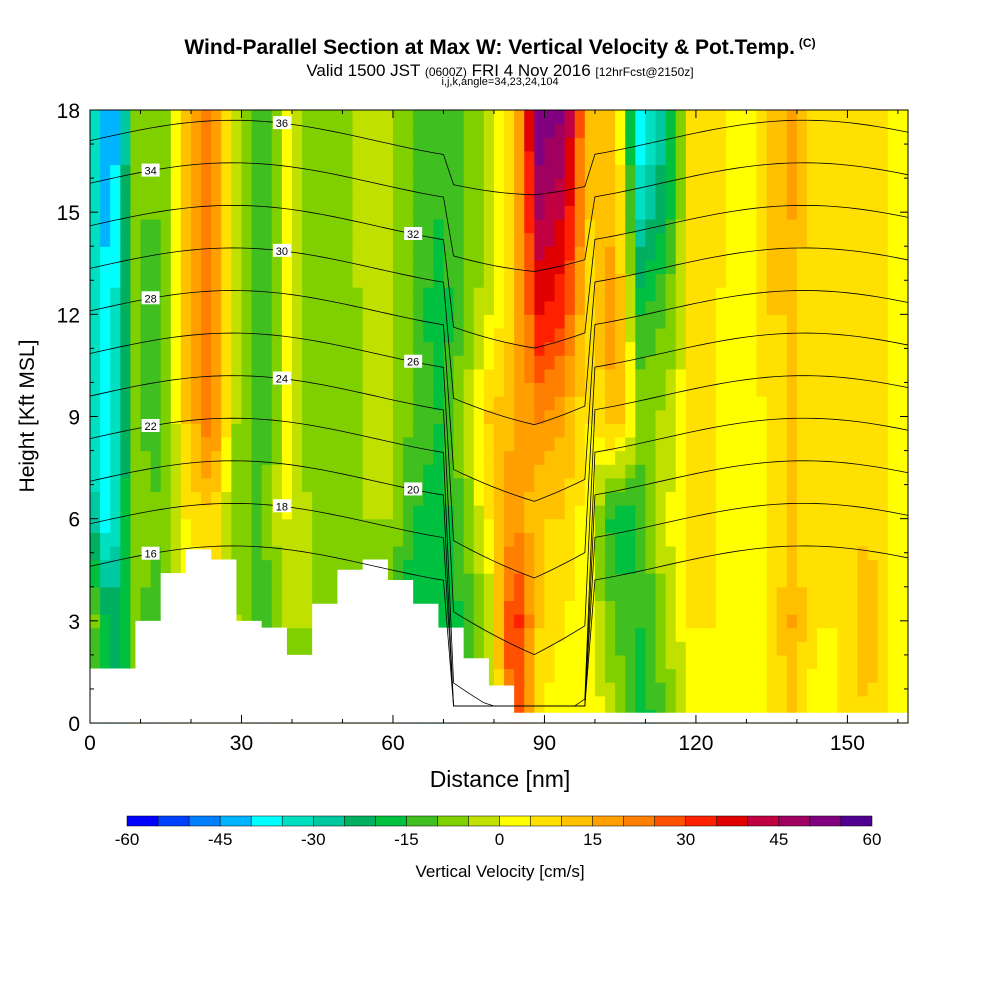  I want to click on colorbar-swatch, so click(608, 821).